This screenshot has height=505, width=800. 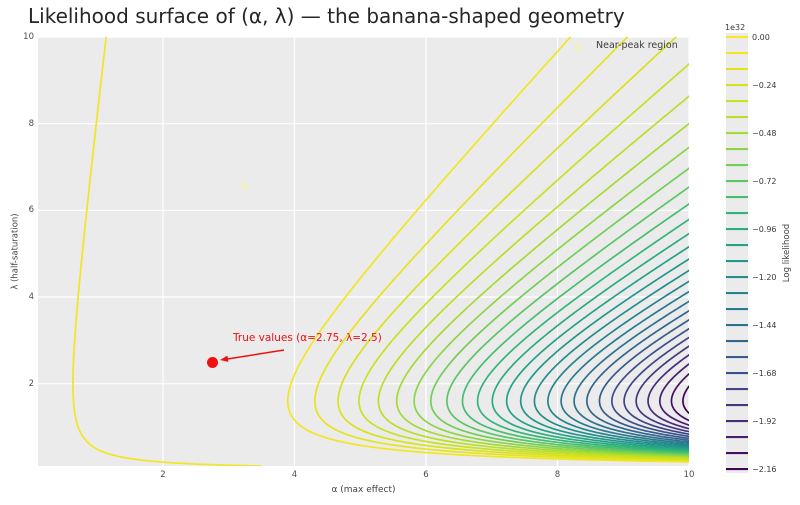 What do you see at coordinates (15, 251) in the screenshot?
I see `y-axis-label: λ (half-saturation)` at bounding box center [15, 251].